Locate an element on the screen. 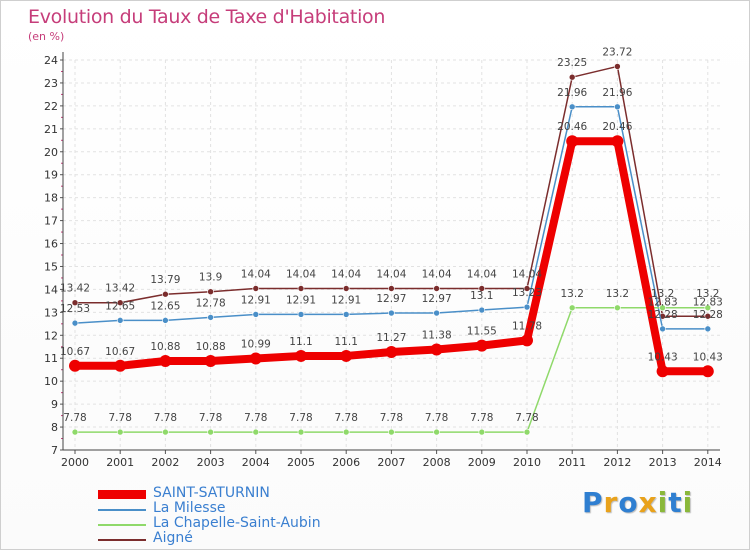 This screenshot has width=750, height=550. data-label: 23.25 is located at coordinates (572, 63).